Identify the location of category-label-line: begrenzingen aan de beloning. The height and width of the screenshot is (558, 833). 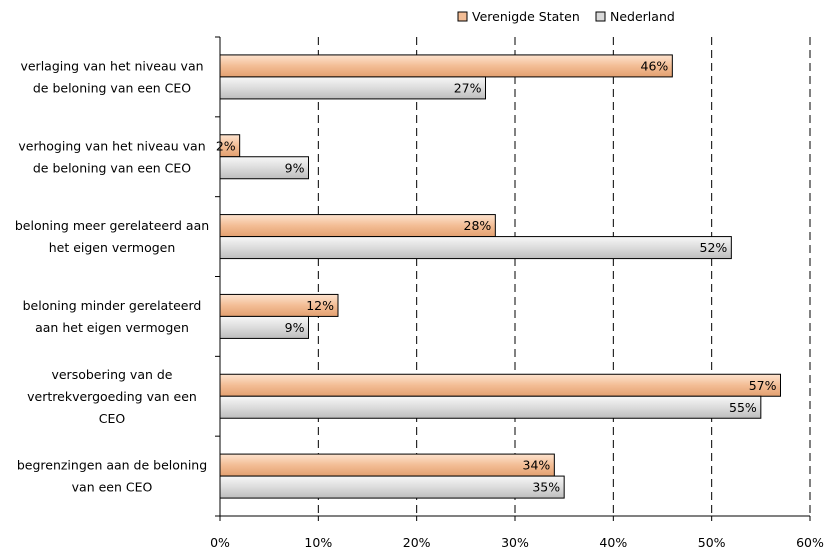
(112, 465).